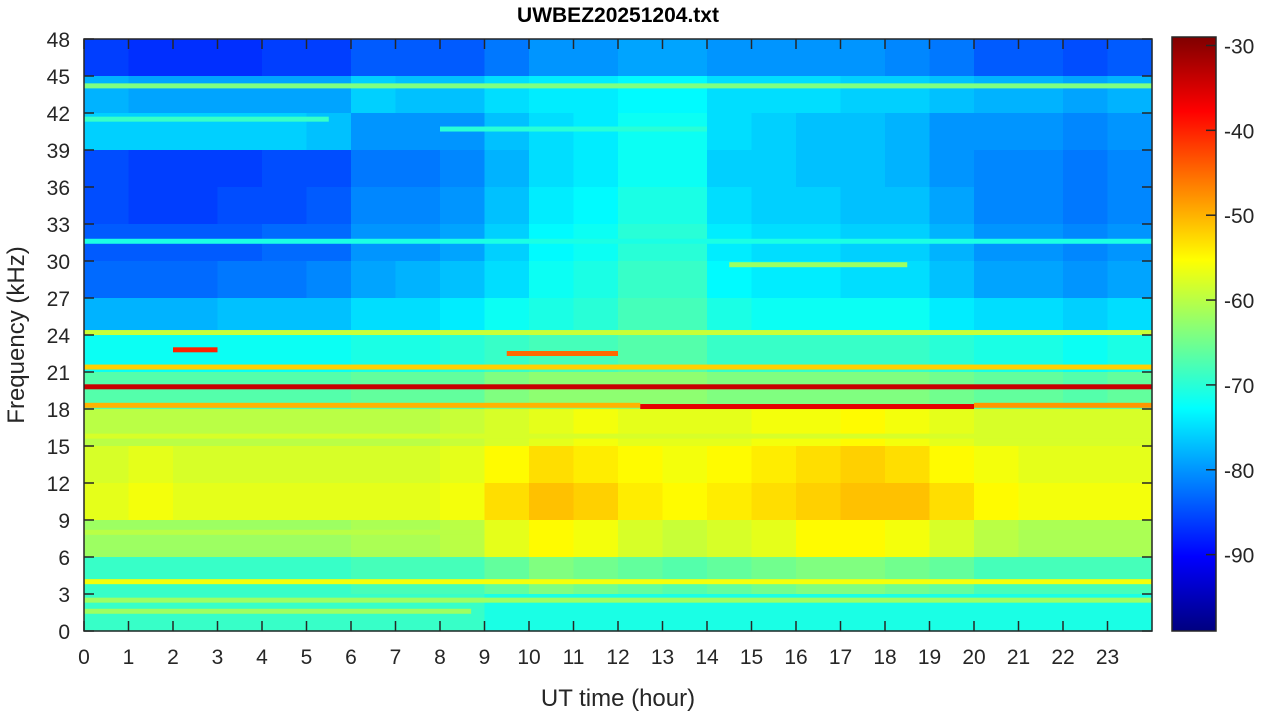  Describe the element at coordinates (84, 657) in the screenshot. I see `x-tick-label: 0` at that location.